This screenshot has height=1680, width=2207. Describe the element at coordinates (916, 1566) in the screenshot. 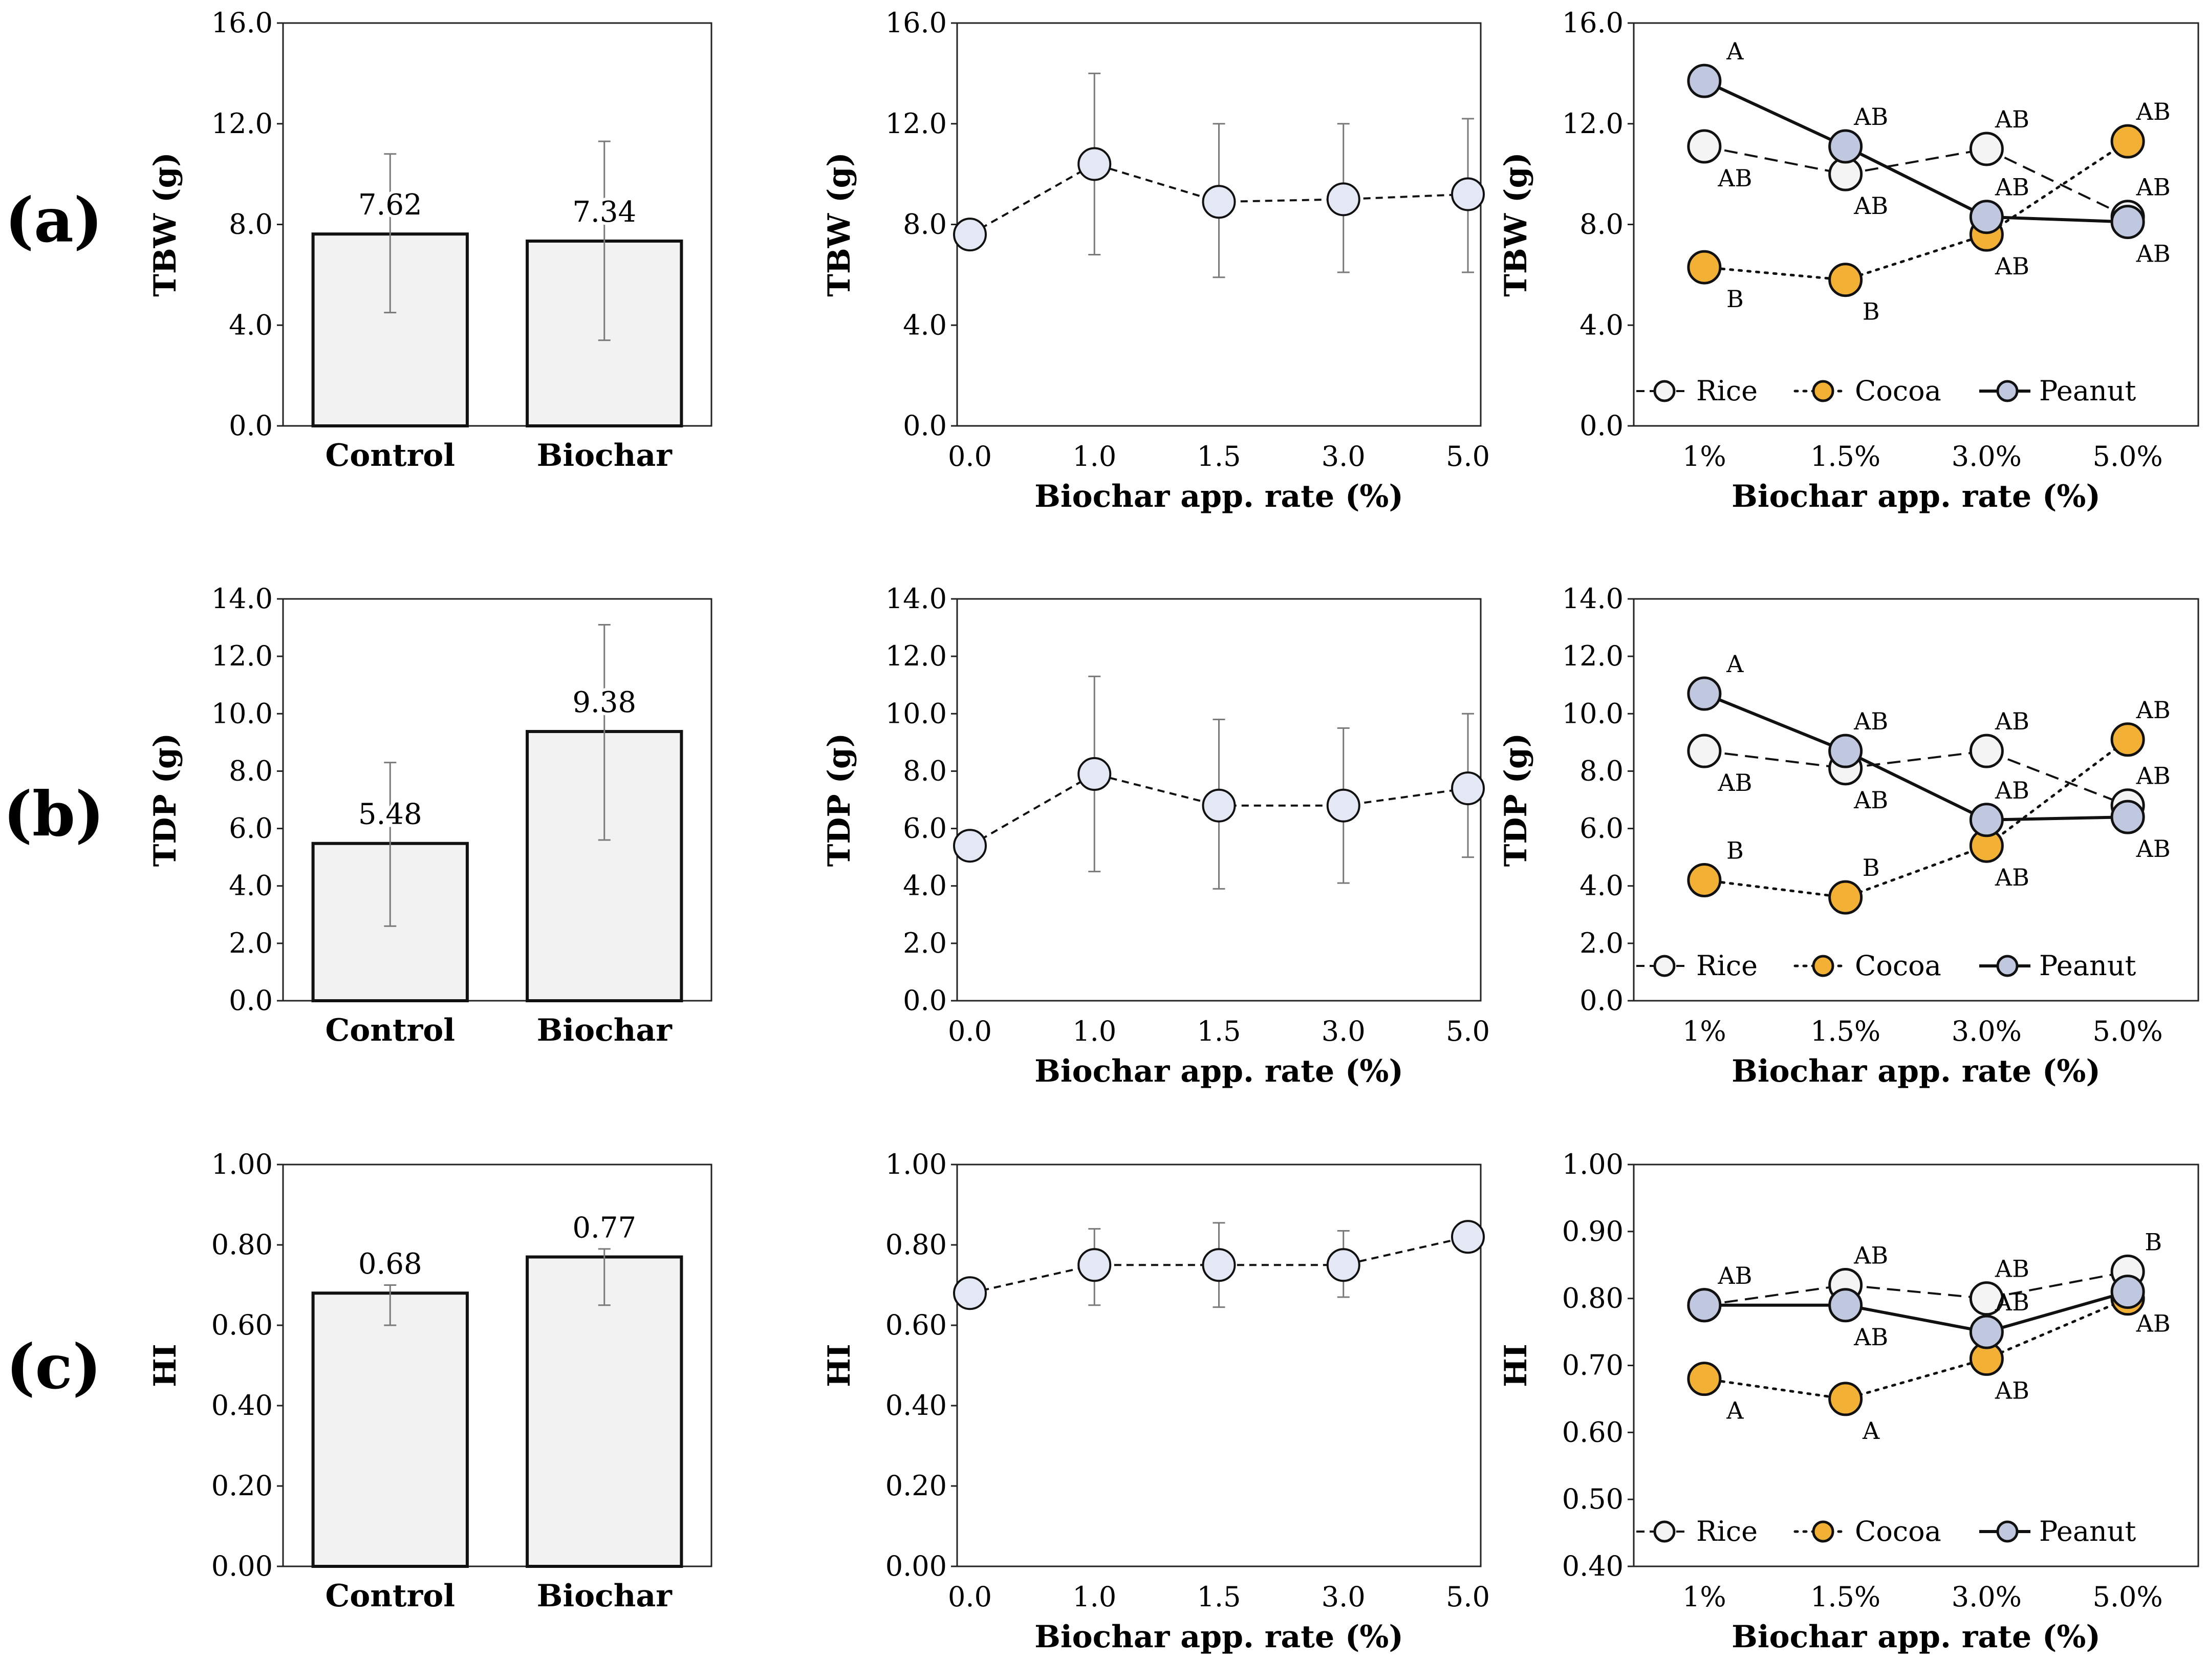

I see `y-tick-label: 0.00` at that location.